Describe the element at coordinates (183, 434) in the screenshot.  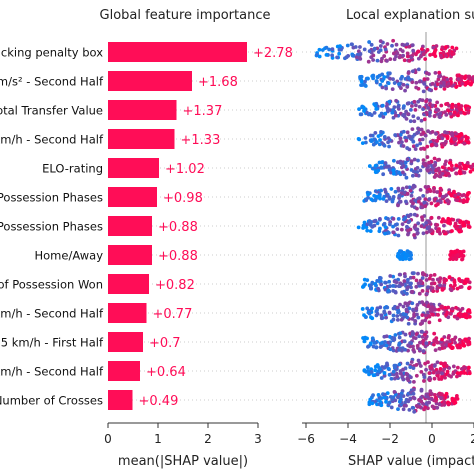
I see `left-x-ticks: 0 1 2 3` at that location.